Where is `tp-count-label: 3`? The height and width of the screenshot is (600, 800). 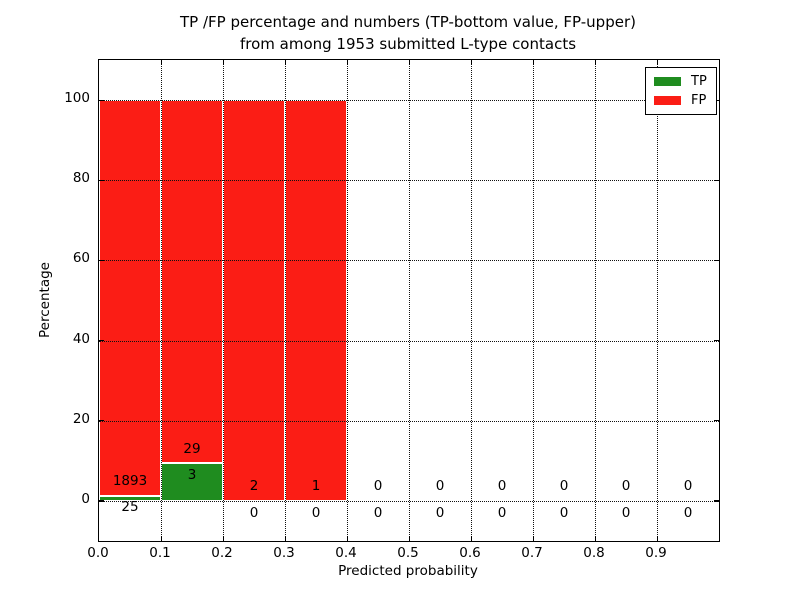
tp-count-label: 3 is located at coordinates (192, 474).